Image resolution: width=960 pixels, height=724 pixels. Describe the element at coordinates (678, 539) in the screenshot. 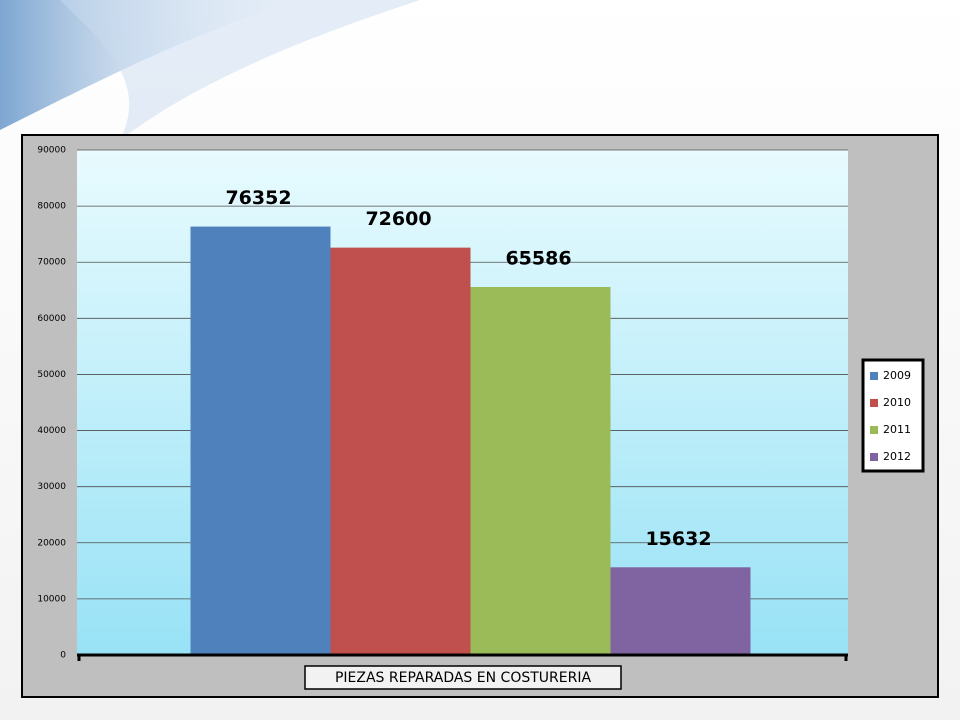

I see `data-label: 15632` at that location.